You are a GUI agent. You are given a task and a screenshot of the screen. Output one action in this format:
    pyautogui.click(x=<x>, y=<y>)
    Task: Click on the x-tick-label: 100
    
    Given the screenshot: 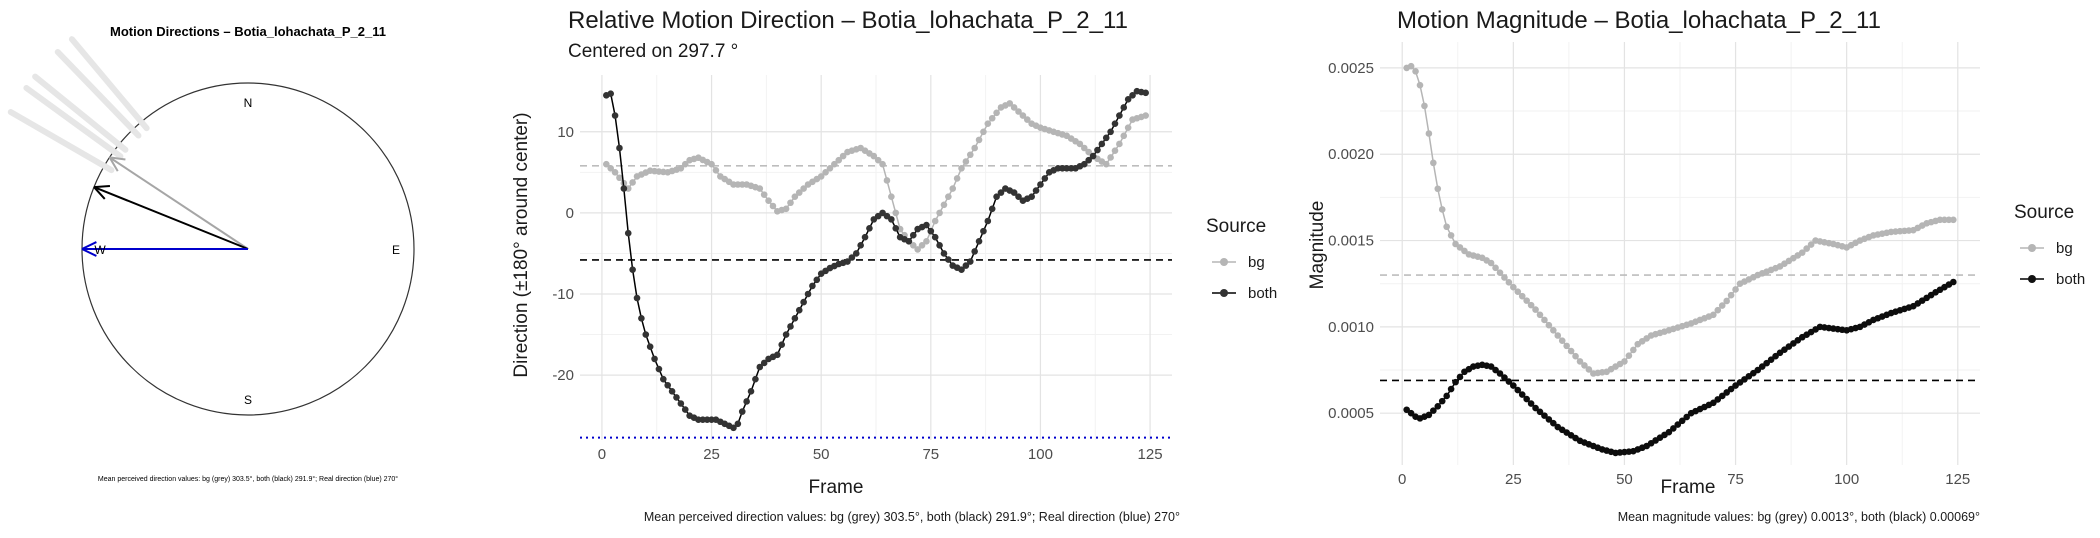 What is the action you would take?
    pyautogui.click(x=1040, y=454)
    